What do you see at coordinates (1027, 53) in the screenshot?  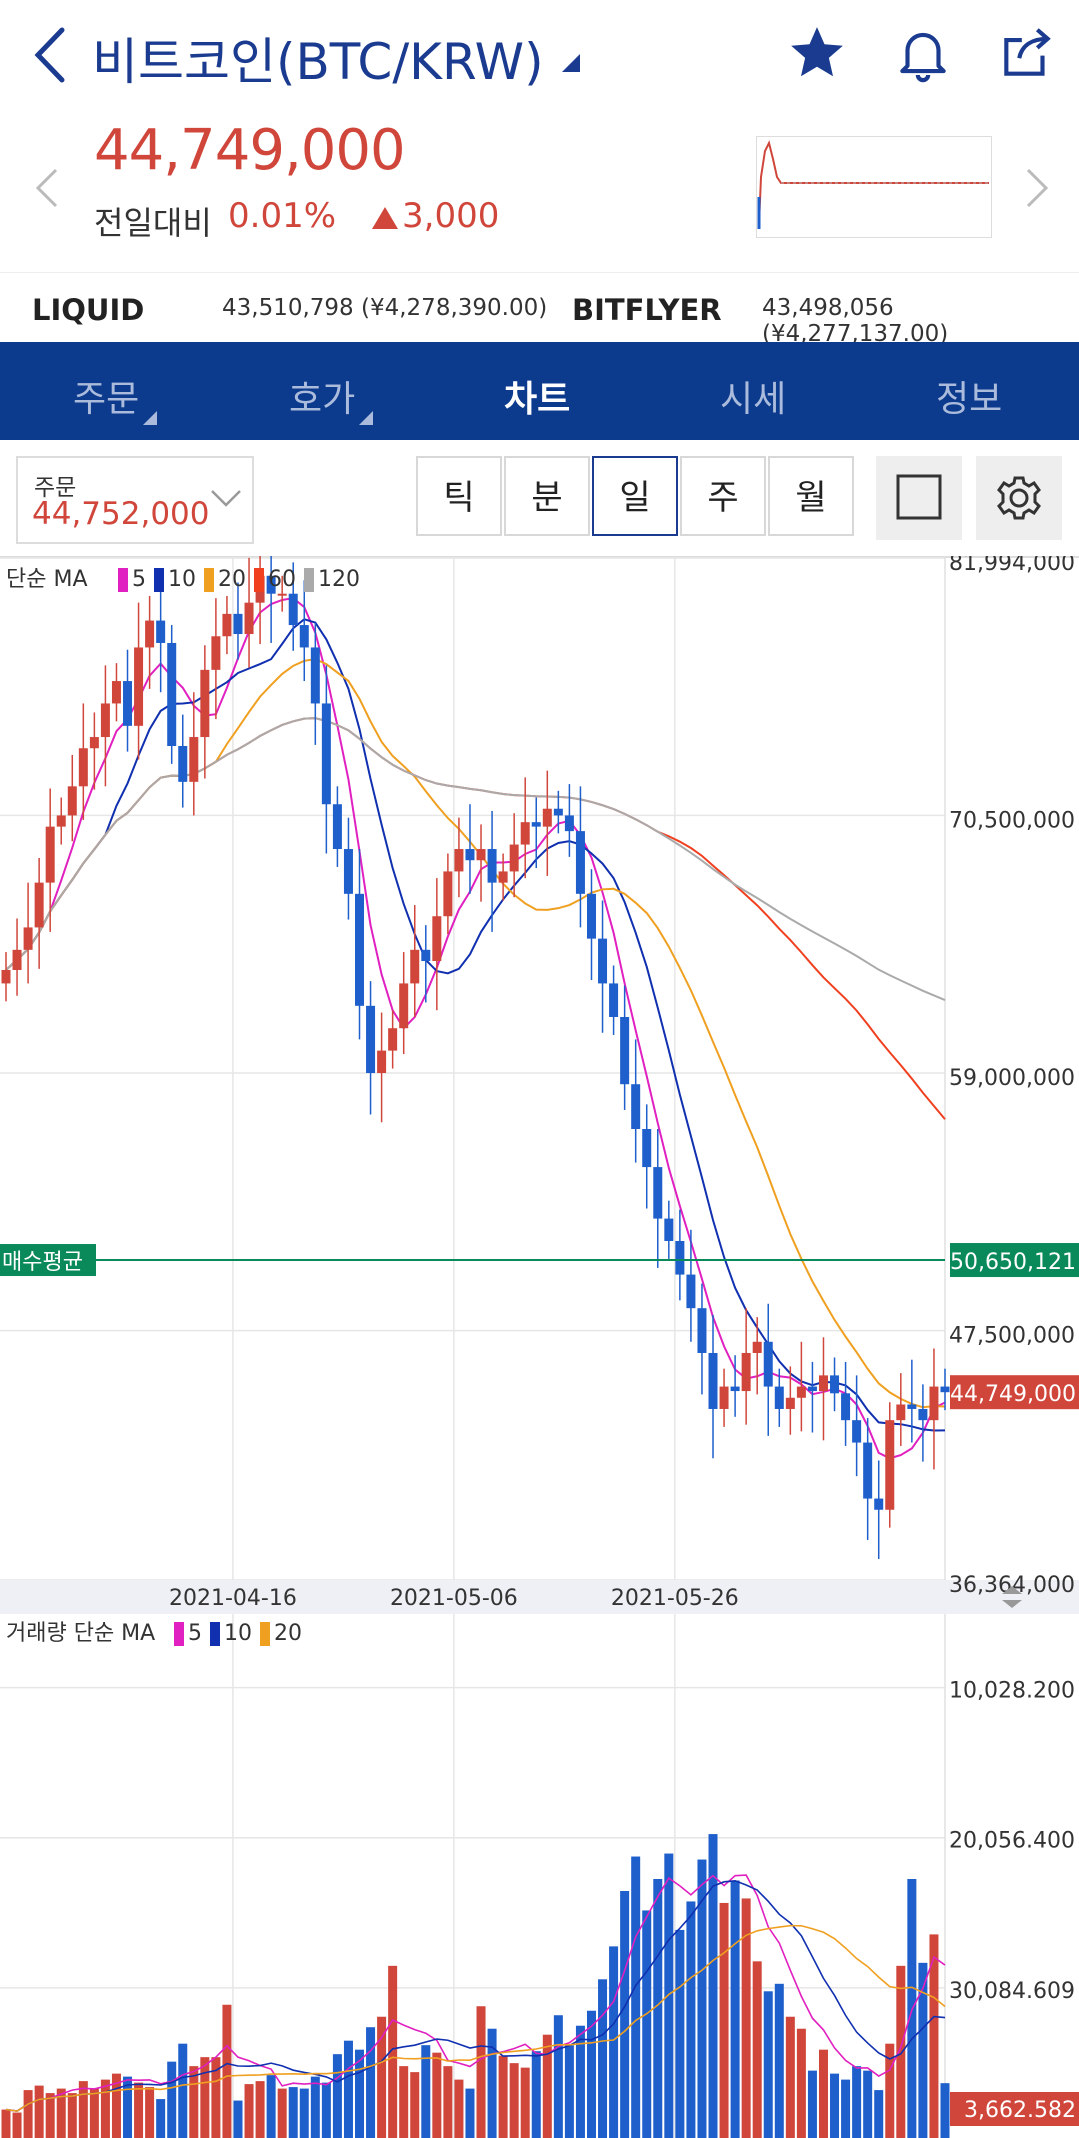 I see `share-icon` at bounding box center [1027, 53].